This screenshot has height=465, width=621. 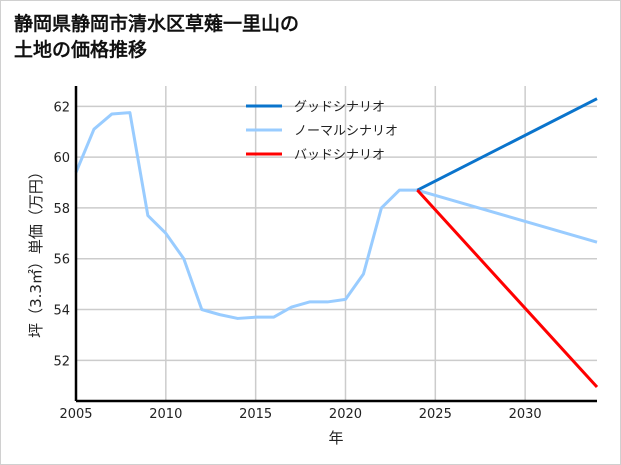 I want to click on chart-title: 静岡県静岡市清水区草薙一里山の 土地の価格推移, so click(x=224, y=37).